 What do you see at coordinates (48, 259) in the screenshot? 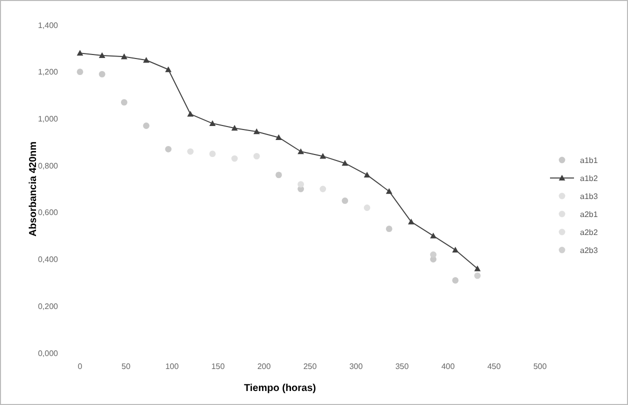
I see `y-tick-label: 0,400` at bounding box center [48, 259].